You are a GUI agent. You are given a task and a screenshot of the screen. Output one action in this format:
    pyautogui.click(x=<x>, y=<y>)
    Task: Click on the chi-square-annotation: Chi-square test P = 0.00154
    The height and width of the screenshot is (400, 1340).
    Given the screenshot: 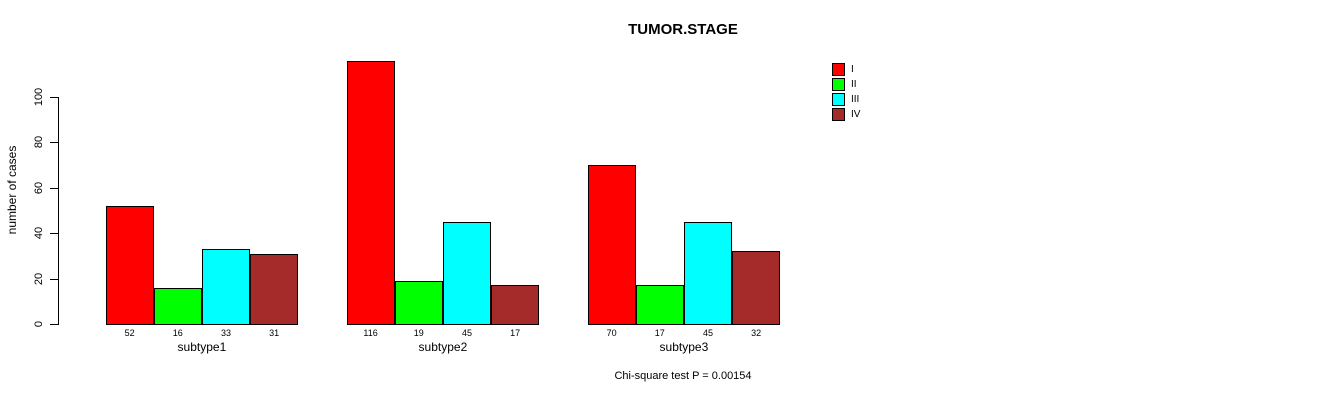 What is the action you would take?
    pyautogui.click(x=683, y=376)
    